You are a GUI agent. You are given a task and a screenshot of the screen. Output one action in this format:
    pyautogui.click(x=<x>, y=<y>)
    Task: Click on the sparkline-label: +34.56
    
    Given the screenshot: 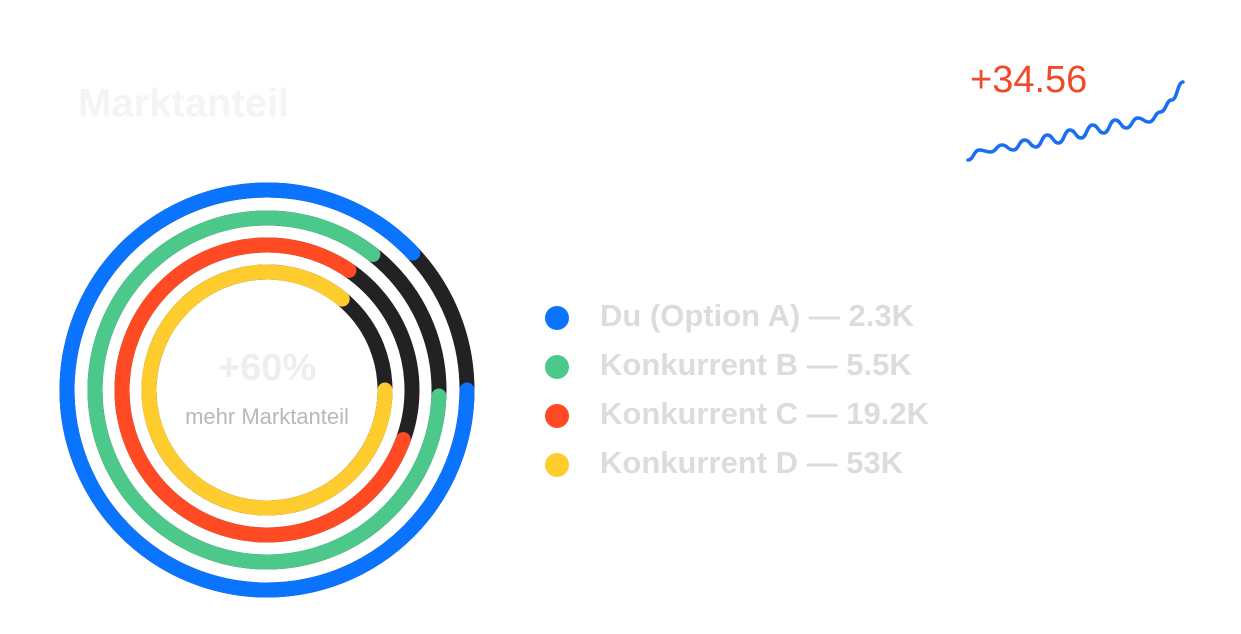 What is the action you would take?
    pyautogui.click(x=1028, y=80)
    